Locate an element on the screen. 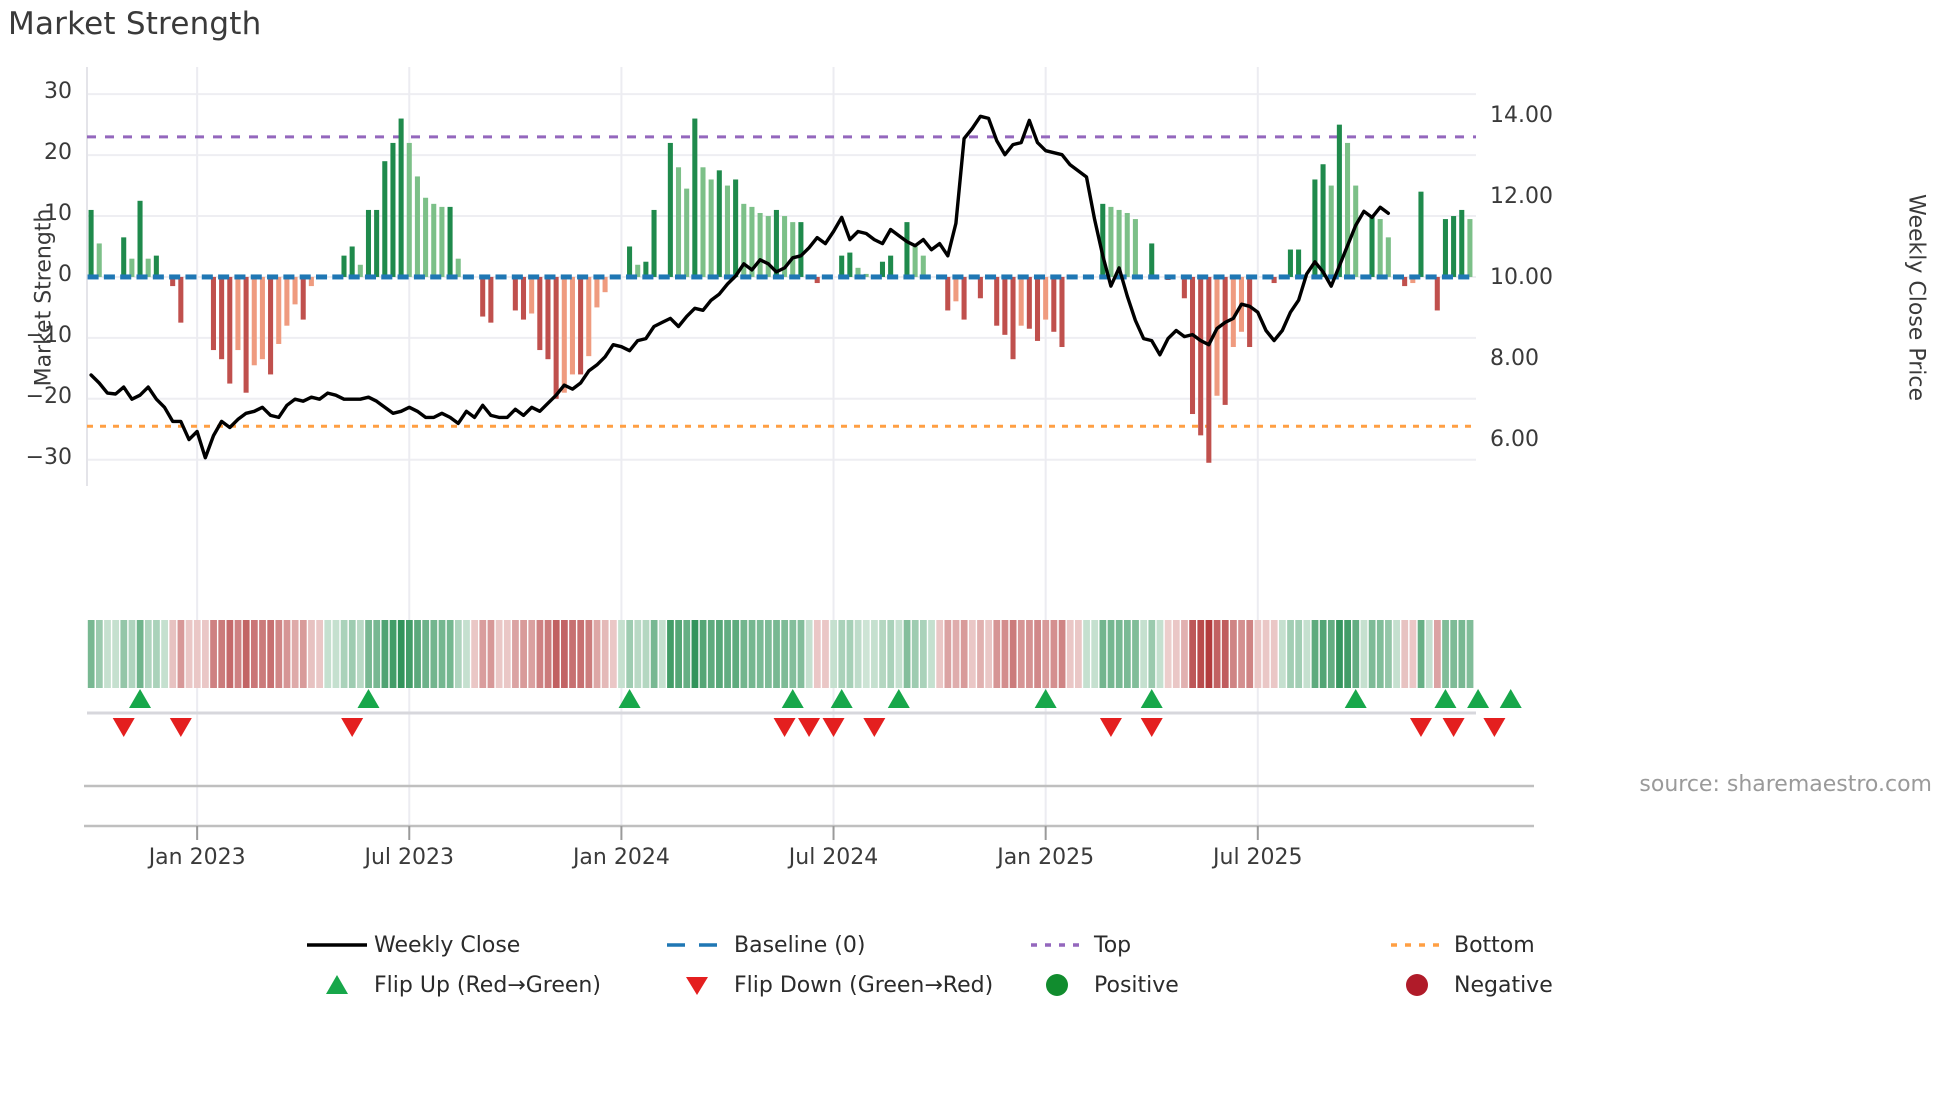 Image resolution: width=1960 pixels, height=1102 pixels. y-tick-left: 10 is located at coordinates (58, 214).